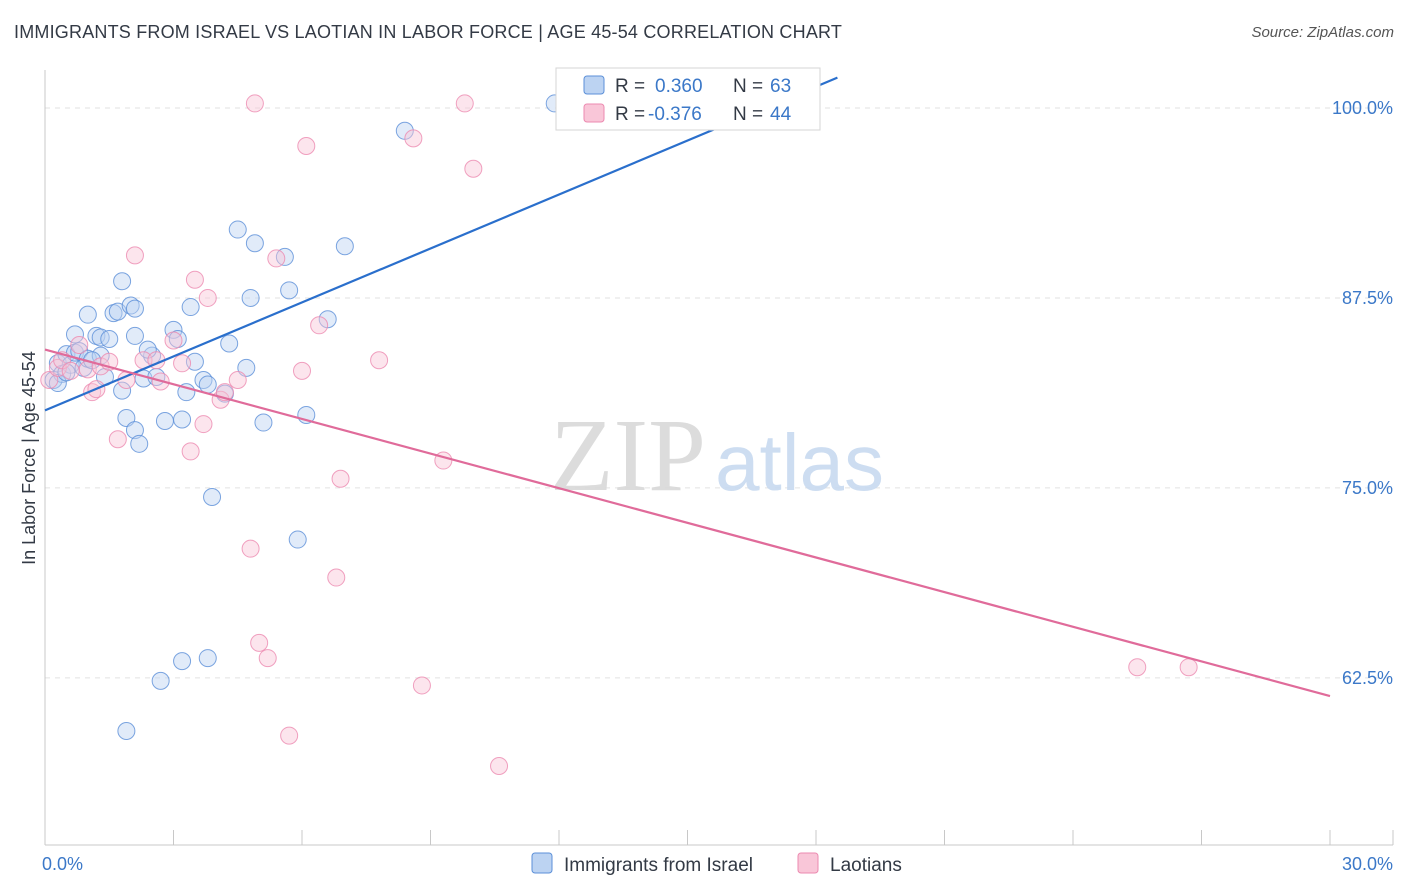 The height and width of the screenshot is (892, 1406). What do you see at coordinates (781, 114) in the screenshot?
I see `legend-n-value-laotian: 44` at bounding box center [781, 114].